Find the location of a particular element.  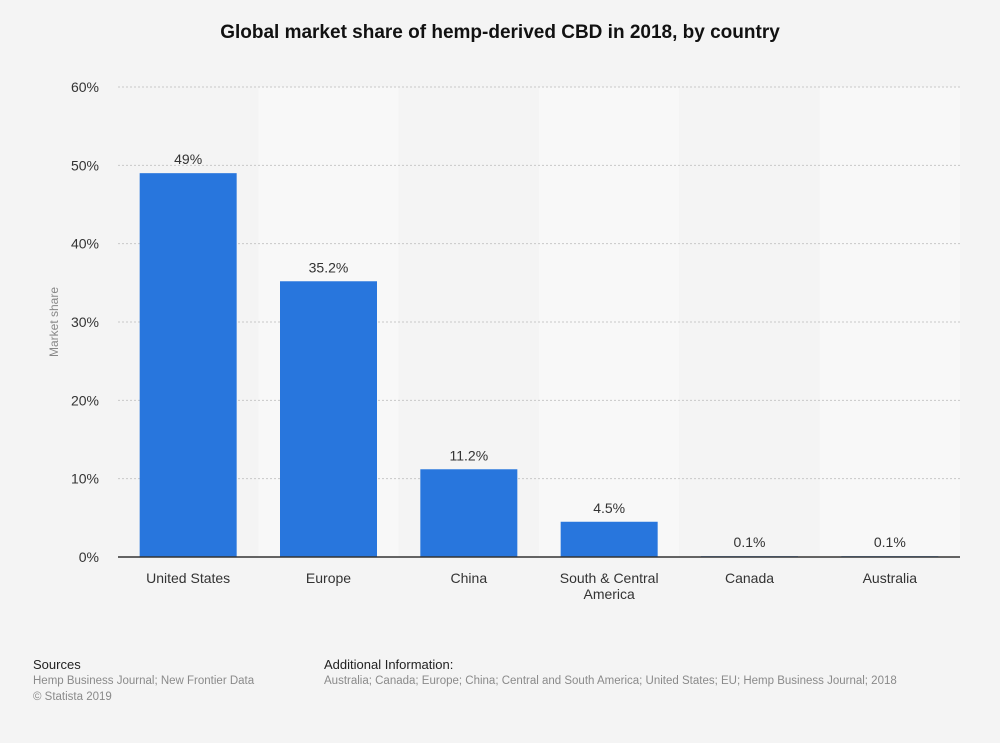

x-tick-label: Canada is located at coordinates (749, 578).